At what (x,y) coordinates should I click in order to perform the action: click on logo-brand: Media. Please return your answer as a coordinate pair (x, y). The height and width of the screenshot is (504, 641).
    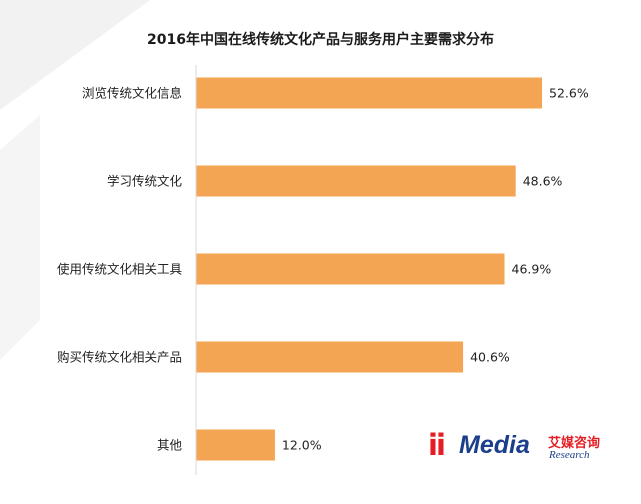
    Looking at the image, I should click on (494, 445).